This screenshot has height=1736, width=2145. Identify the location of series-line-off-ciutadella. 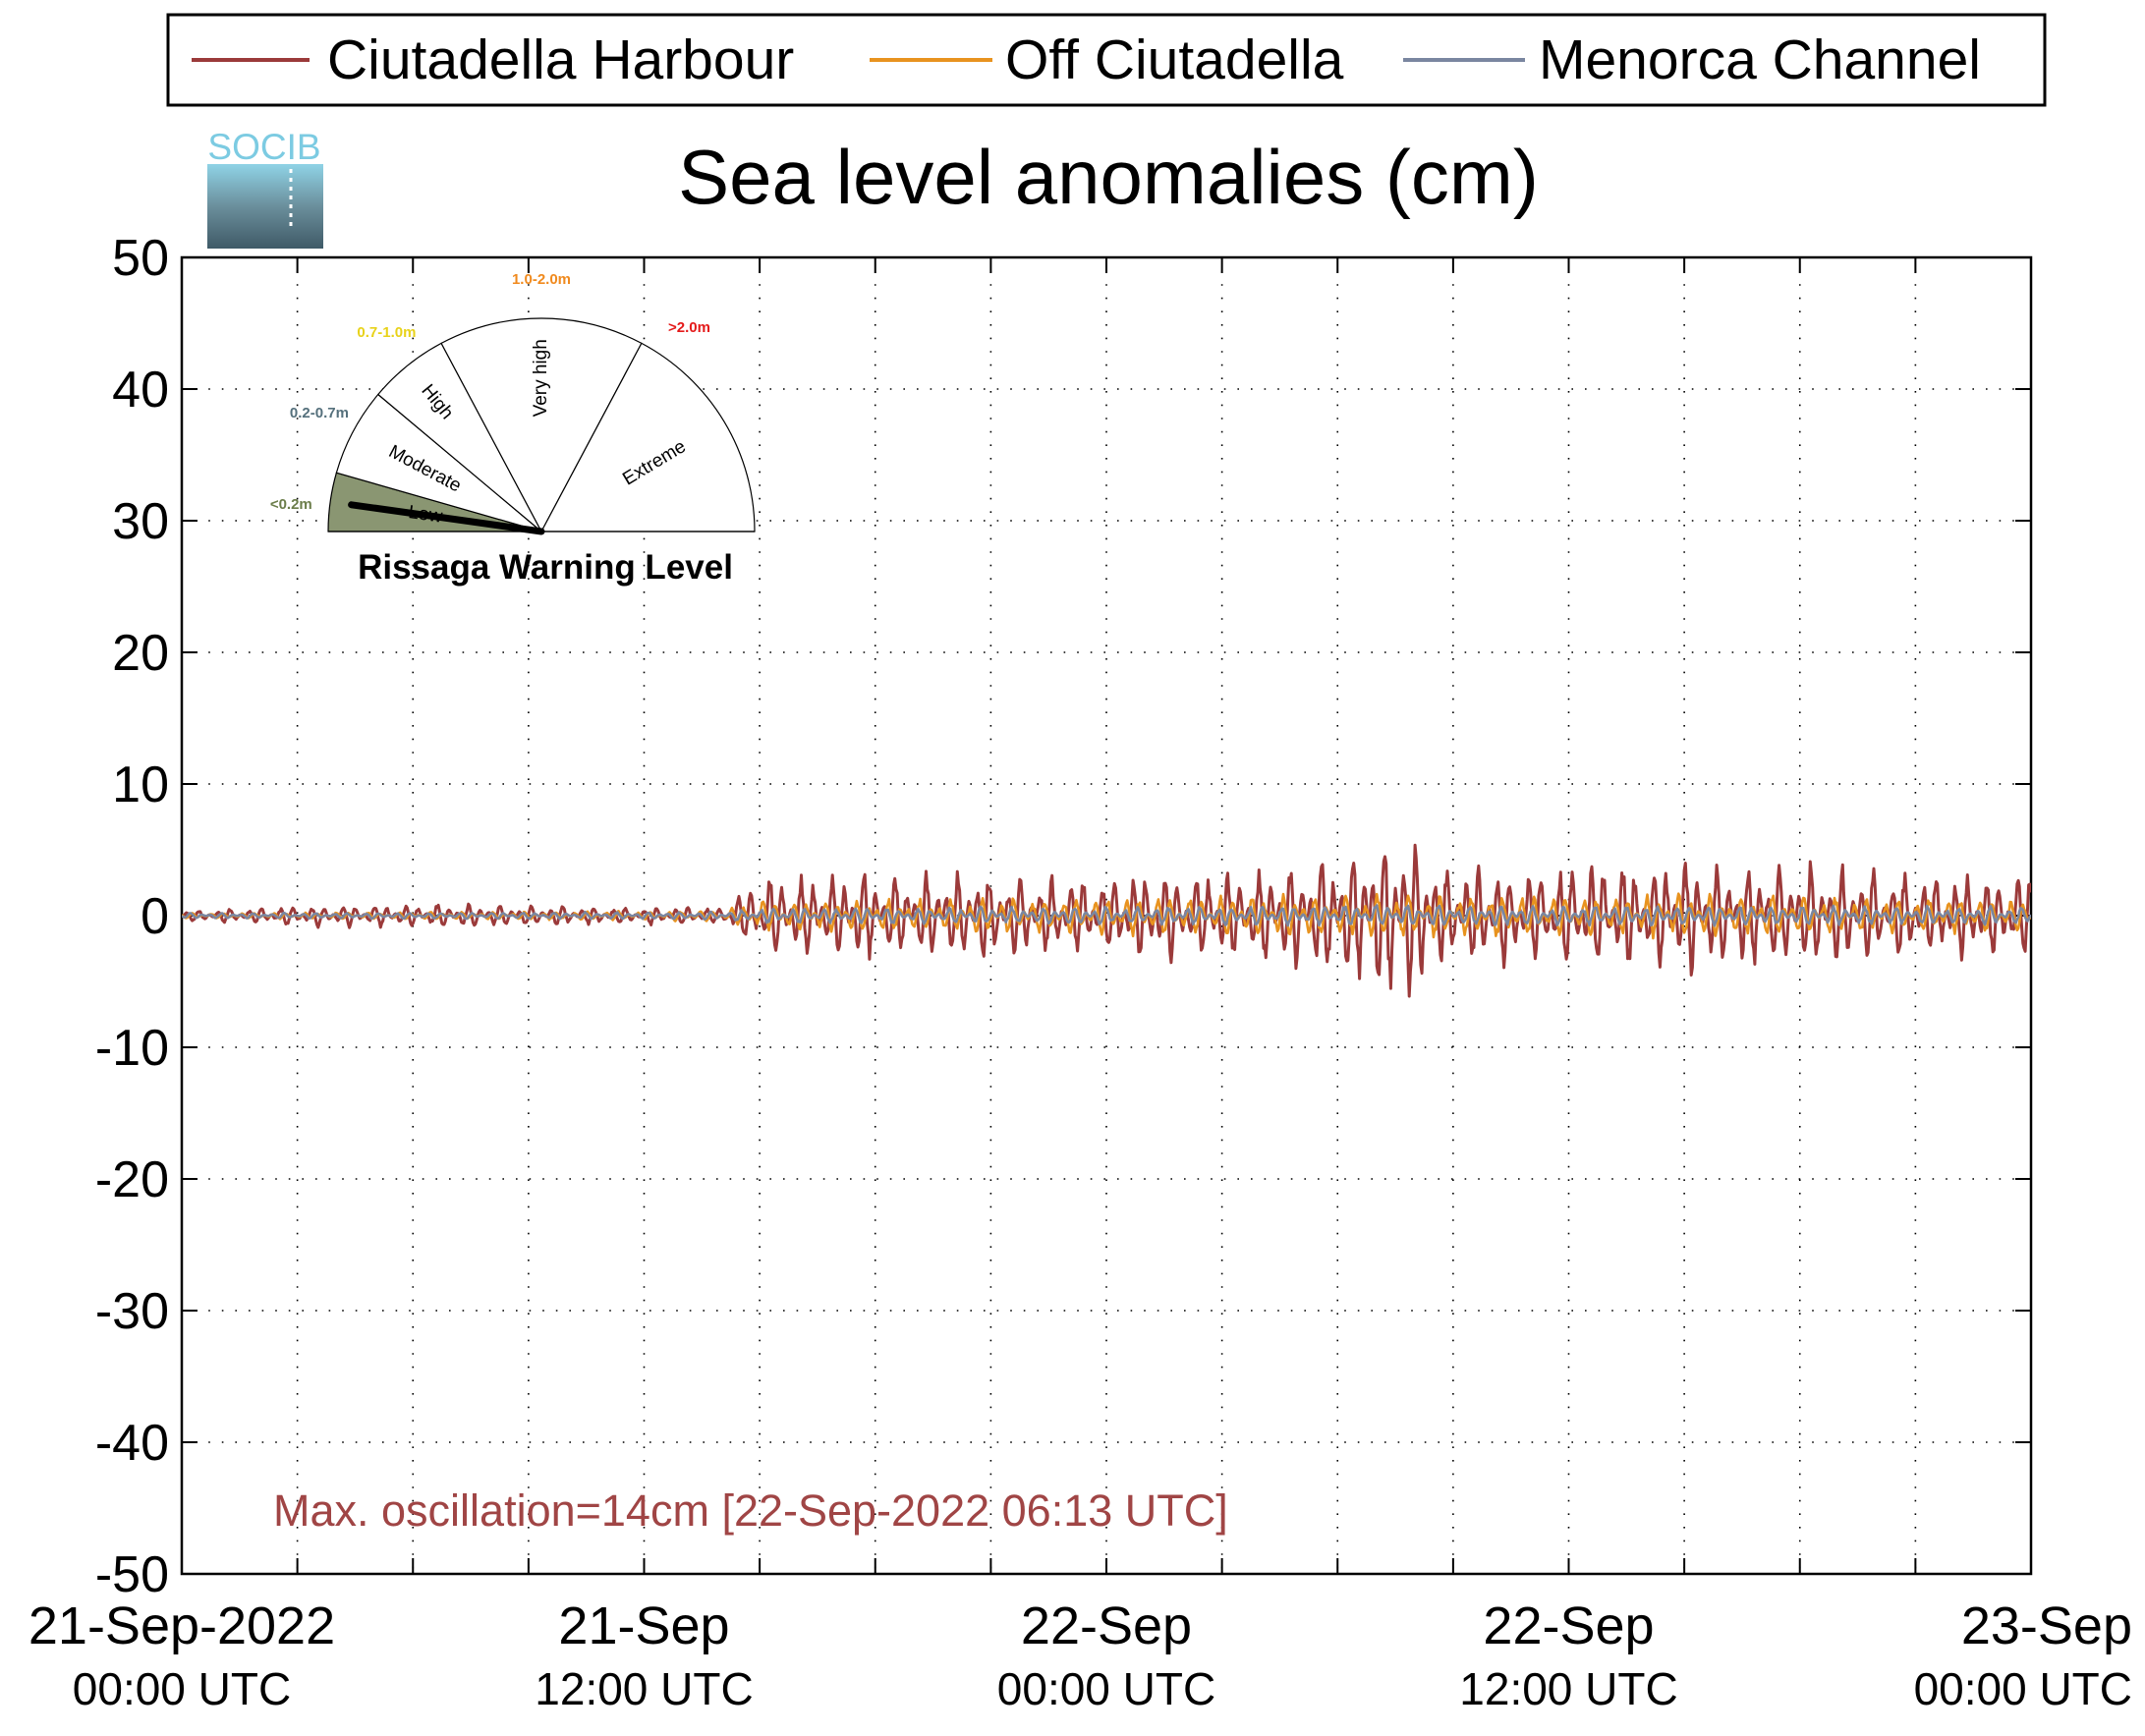
(1106, 916).